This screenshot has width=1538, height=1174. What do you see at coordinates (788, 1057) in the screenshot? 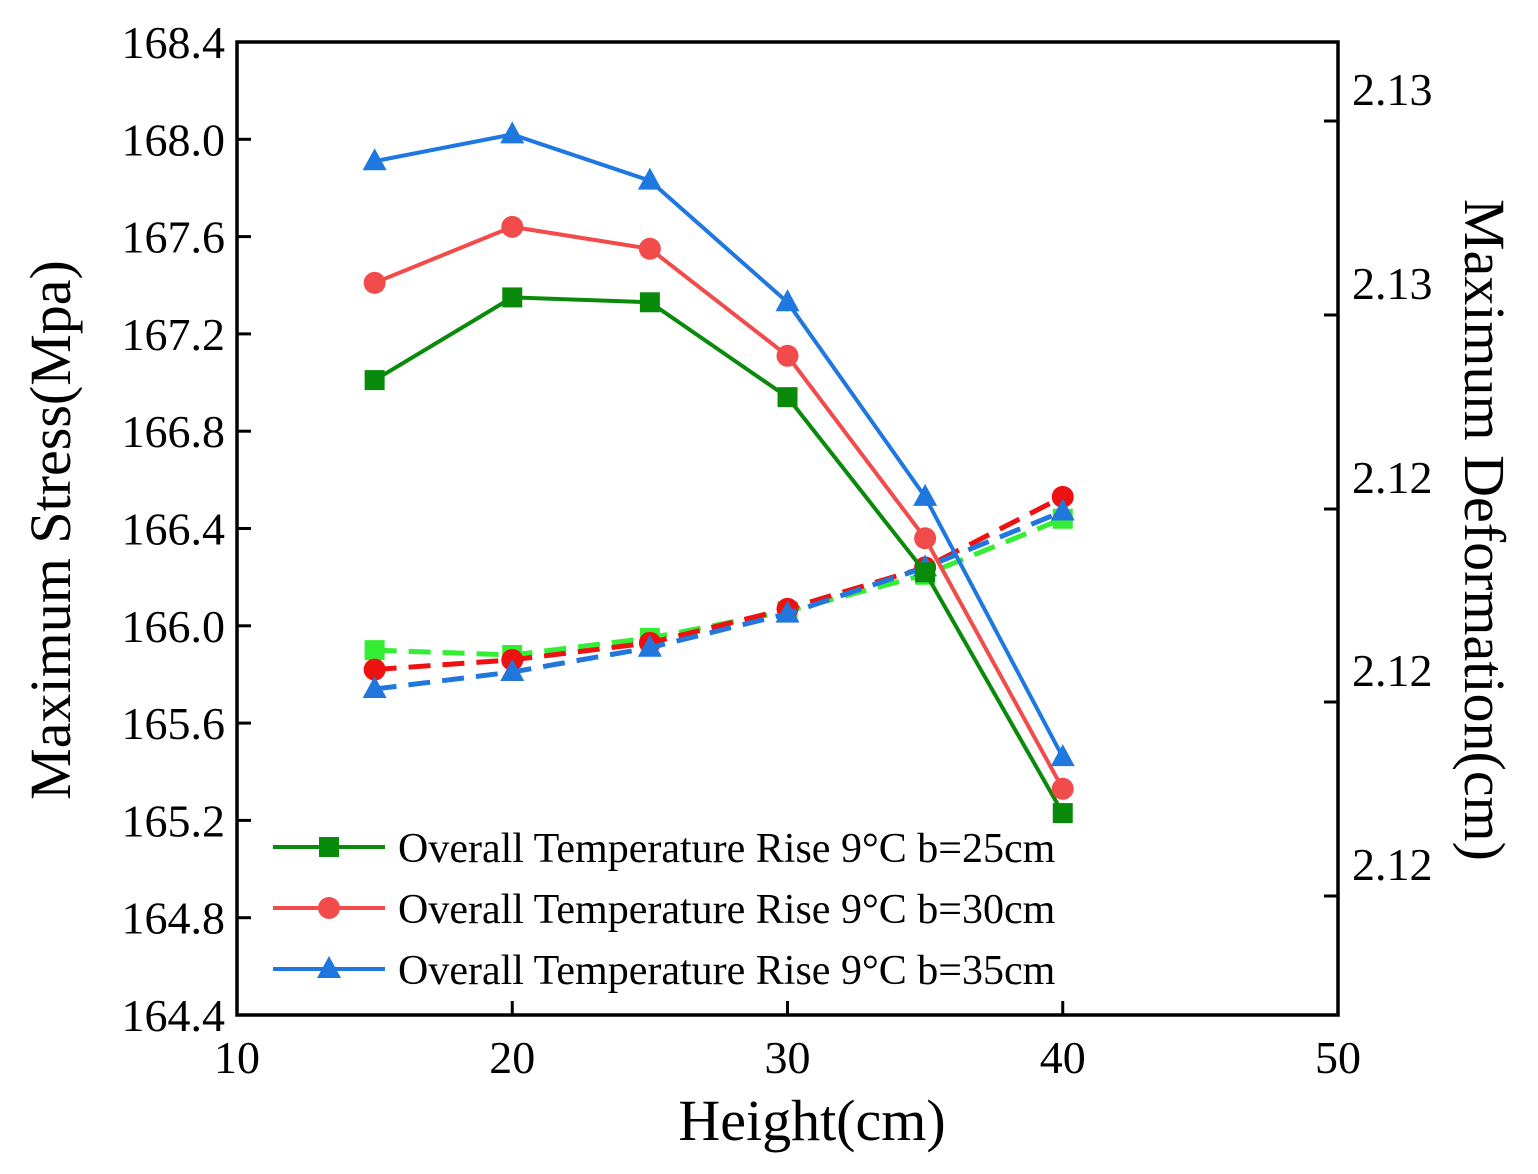
I see `x-tick-label: 30` at bounding box center [788, 1057].